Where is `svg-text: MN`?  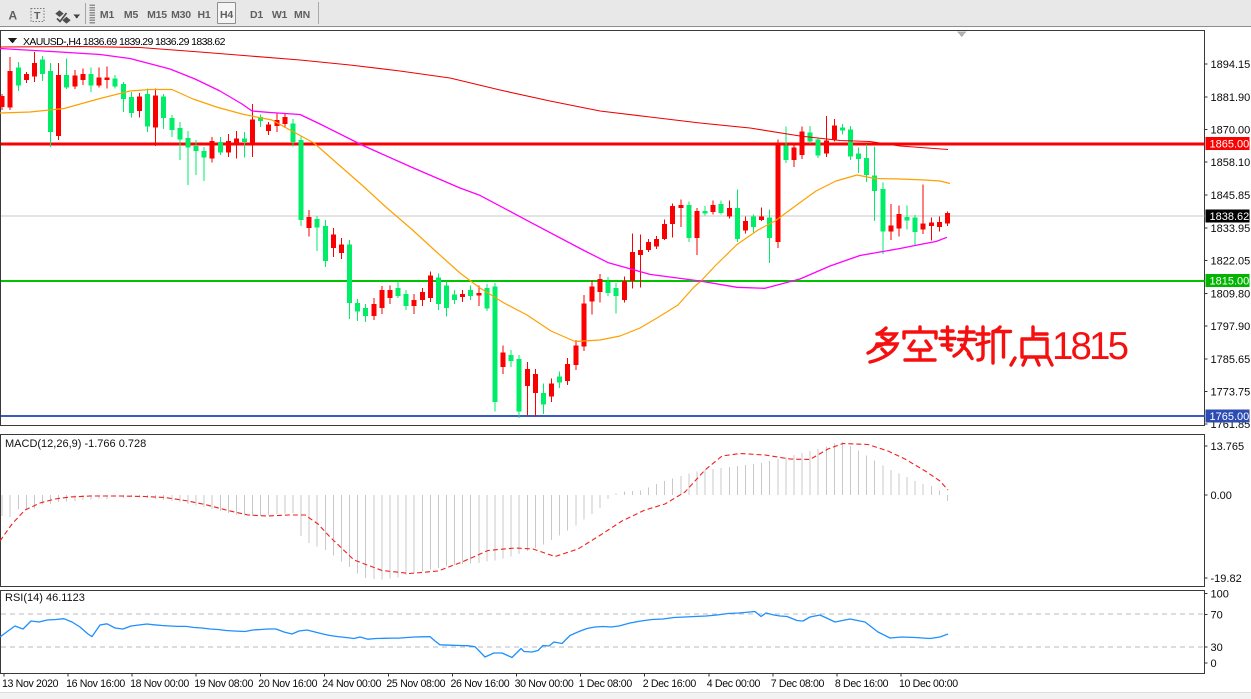
svg-text: MN is located at coordinates (302, 15).